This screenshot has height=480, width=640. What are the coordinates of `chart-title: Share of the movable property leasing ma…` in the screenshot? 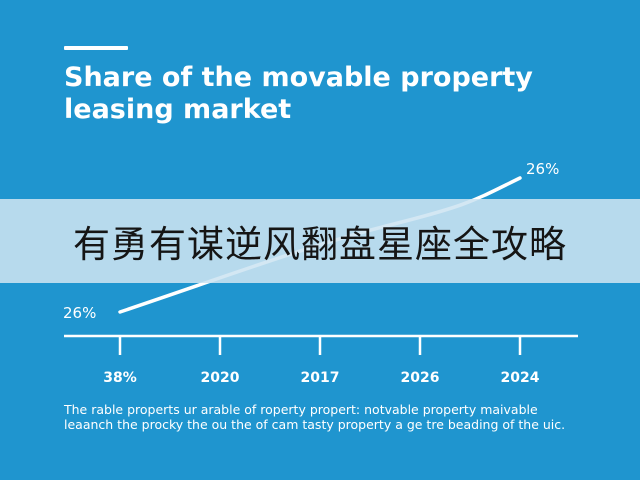 It's located at (298, 93).